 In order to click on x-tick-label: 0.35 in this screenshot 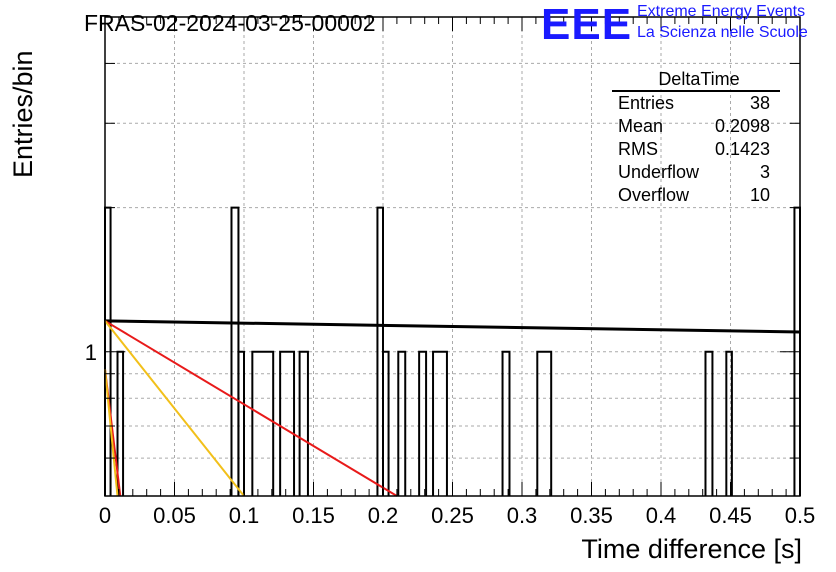, I will do `click(591, 515)`.